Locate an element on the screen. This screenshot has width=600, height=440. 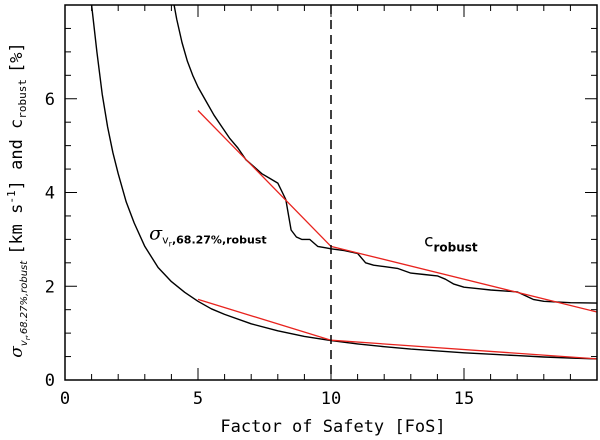
sigma-annotation-sub-v: v is located at coordinates (165, 239).